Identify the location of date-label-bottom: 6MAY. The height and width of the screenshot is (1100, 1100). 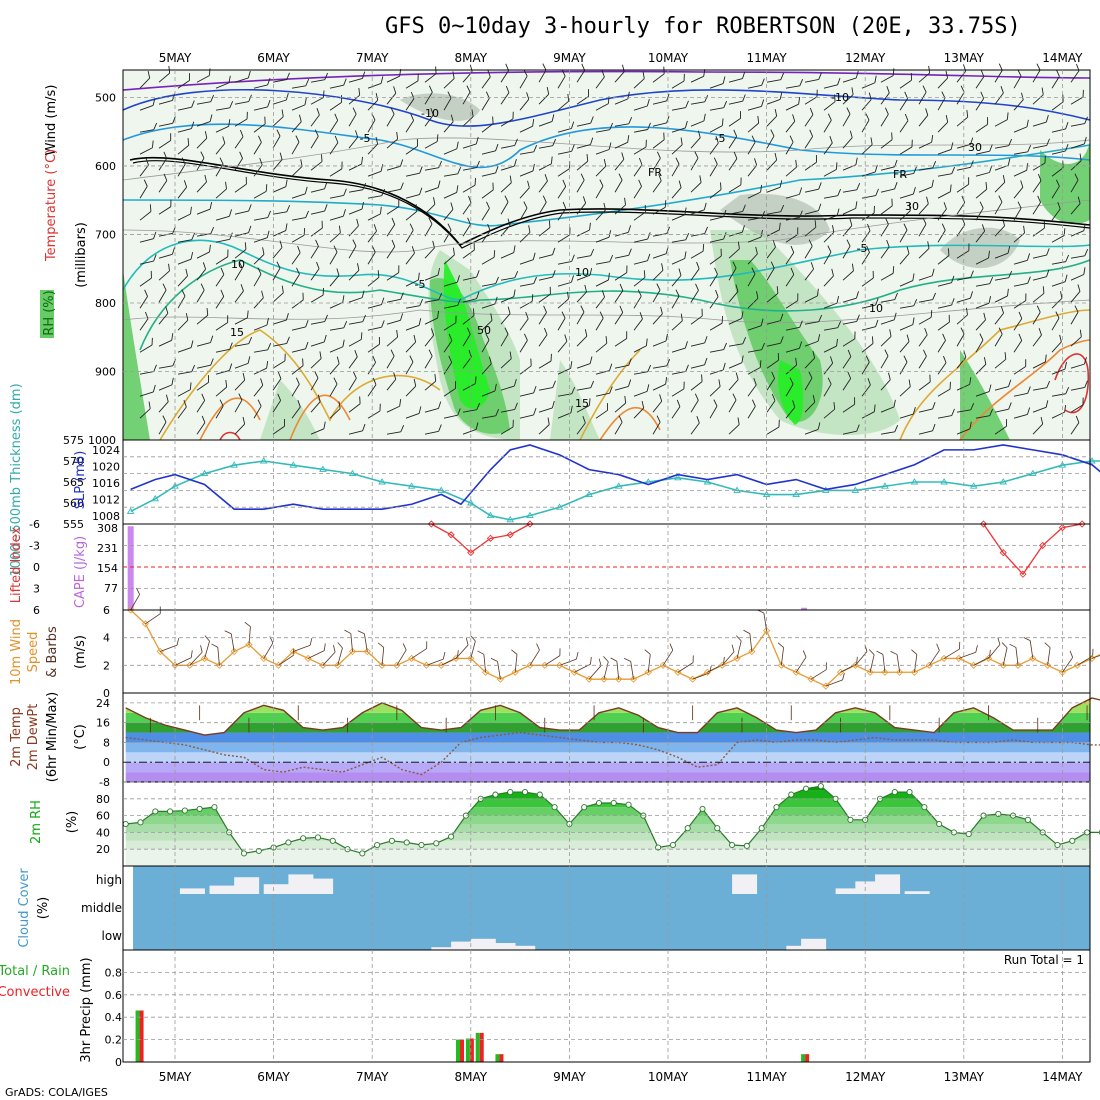
(273, 1077).